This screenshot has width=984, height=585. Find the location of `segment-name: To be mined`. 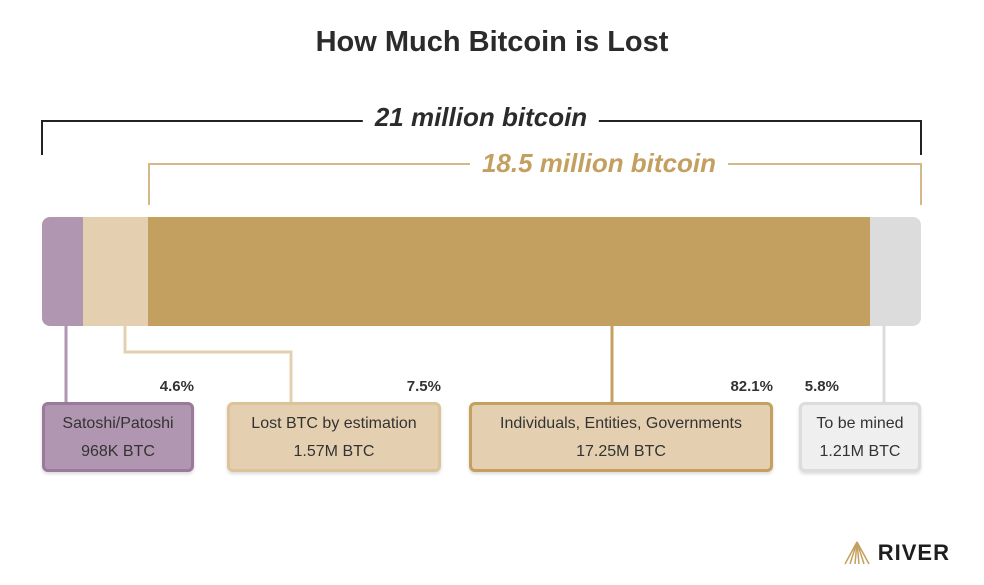

segment-name: To be mined is located at coordinates (860, 423).